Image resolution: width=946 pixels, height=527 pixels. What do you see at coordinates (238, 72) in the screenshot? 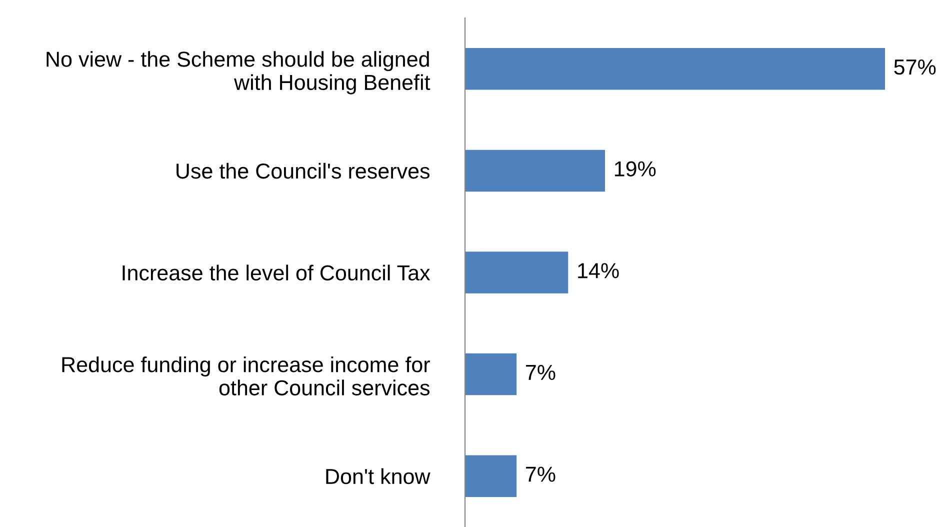
I see `y-tick-label: No view - the Scheme should be aligned with Housing Benefit` at bounding box center [238, 72].